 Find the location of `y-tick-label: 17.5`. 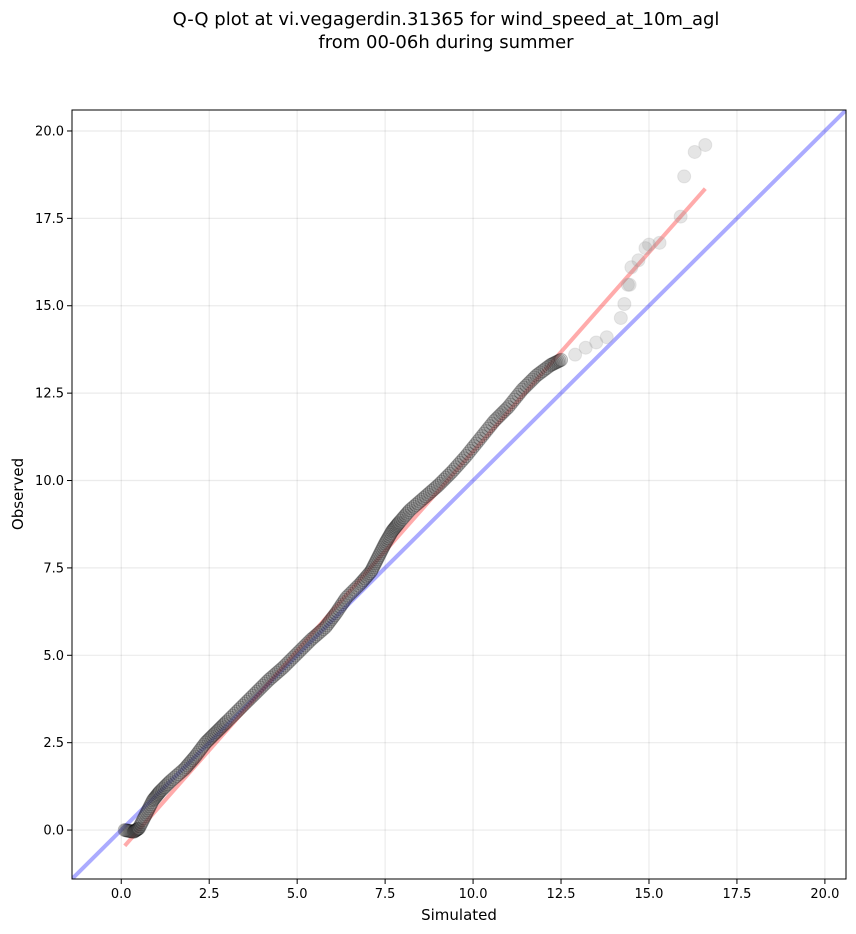

y-tick-label: 17.5 is located at coordinates (49, 219).